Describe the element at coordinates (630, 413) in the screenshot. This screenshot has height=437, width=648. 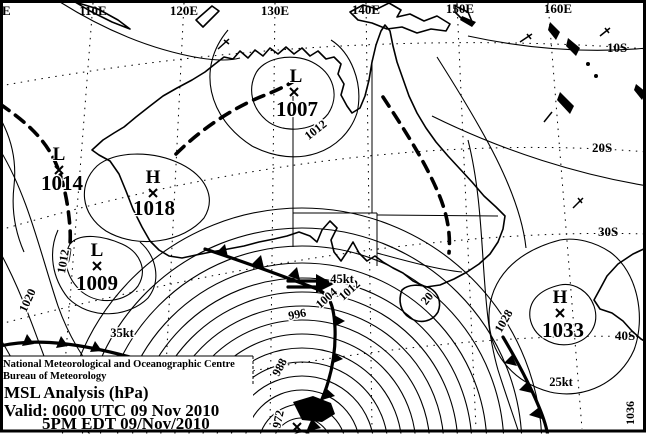
I see `isobar-label: 1036` at that location.